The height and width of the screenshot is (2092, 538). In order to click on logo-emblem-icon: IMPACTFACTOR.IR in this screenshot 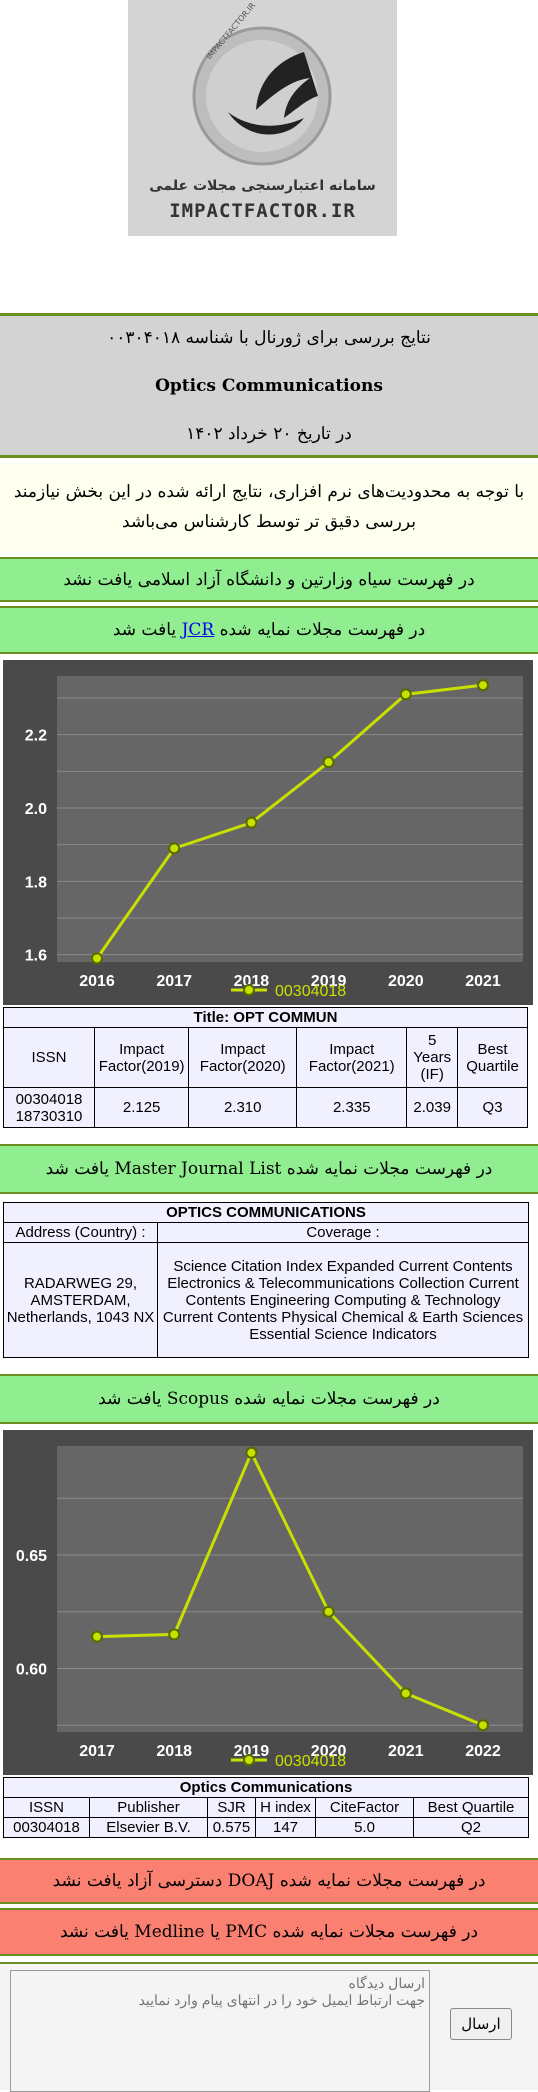, I will do `click(262, 83)`.